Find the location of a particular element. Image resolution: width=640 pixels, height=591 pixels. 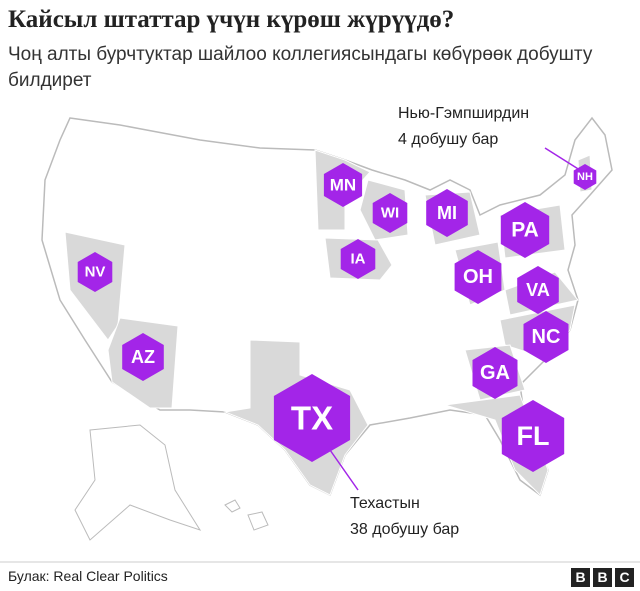

hawaii is located at coordinates (246, 515).